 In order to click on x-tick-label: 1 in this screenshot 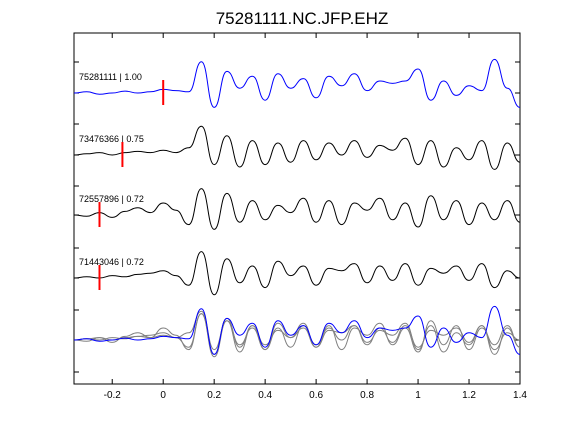, I will do `click(418, 395)`.